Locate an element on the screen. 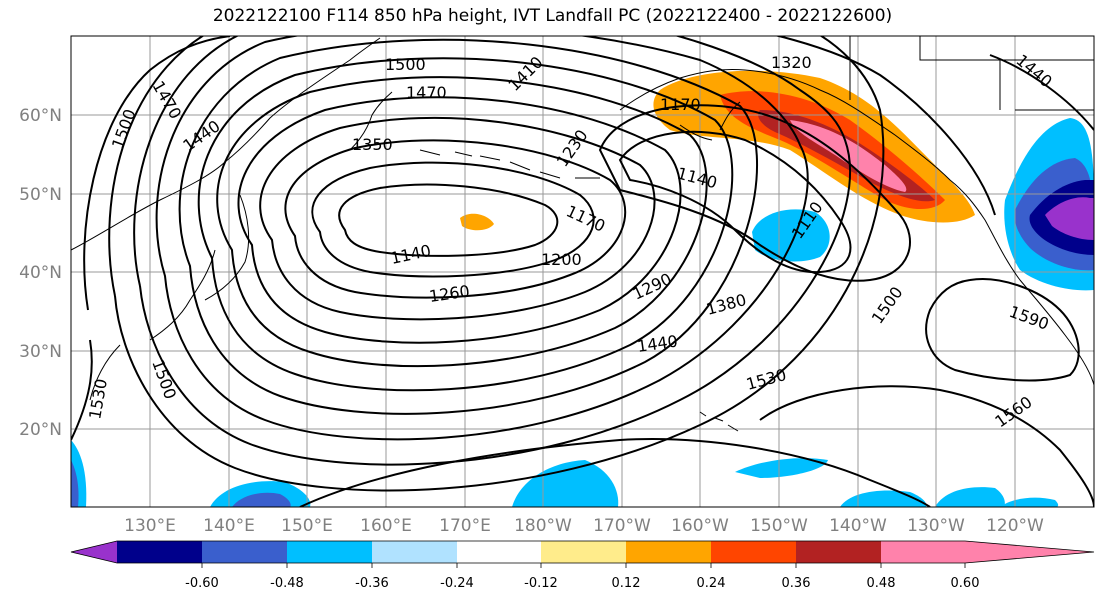 The image size is (1105, 601). lon-label: 170°E is located at coordinates (465, 526).